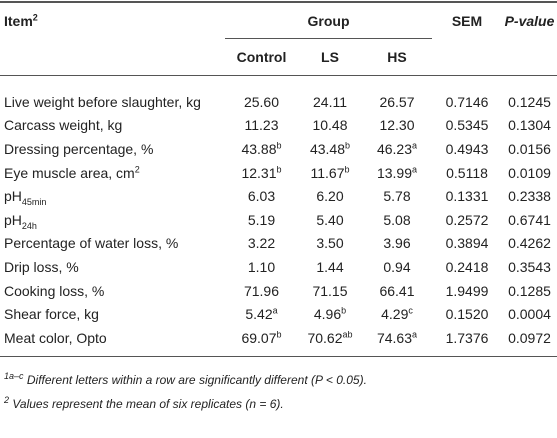 The image size is (557, 438). What do you see at coordinates (397, 57) in the screenshot?
I see `subgroup-header: HS` at bounding box center [397, 57].